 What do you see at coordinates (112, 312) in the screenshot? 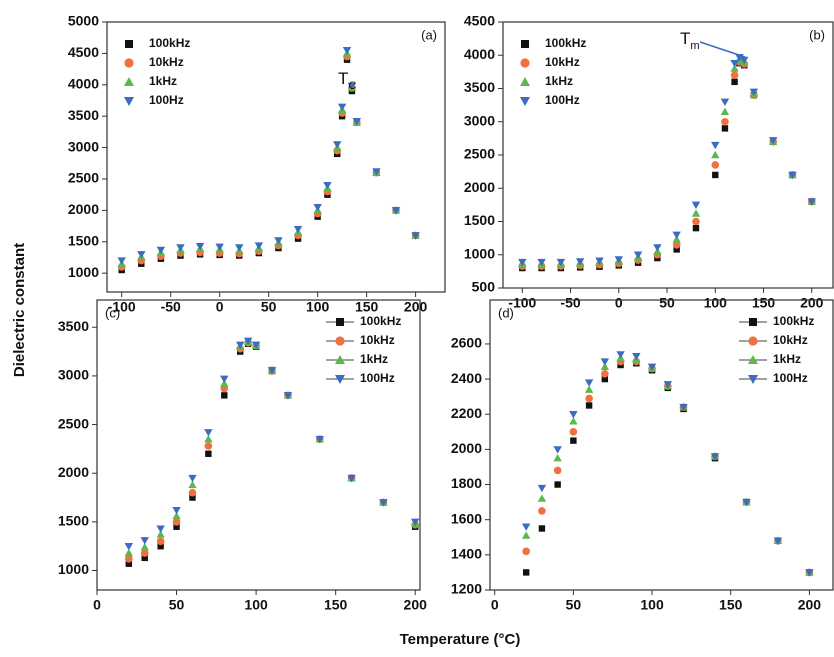
I see `panel-label: (c)` at bounding box center [112, 312].